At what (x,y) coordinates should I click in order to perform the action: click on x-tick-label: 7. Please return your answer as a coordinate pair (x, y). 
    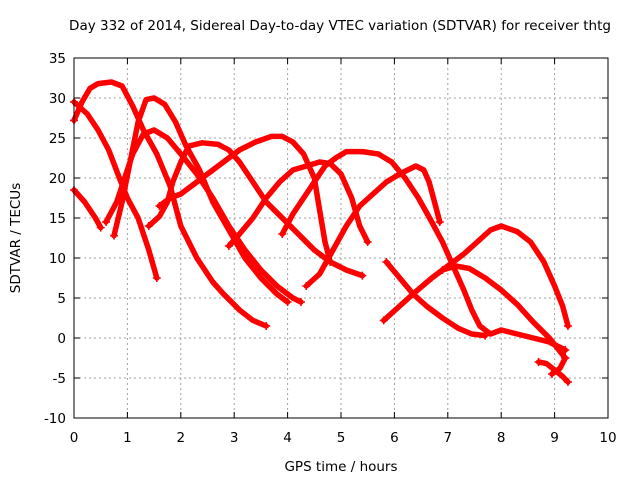
    Looking at the image, I should click on (448, 438).